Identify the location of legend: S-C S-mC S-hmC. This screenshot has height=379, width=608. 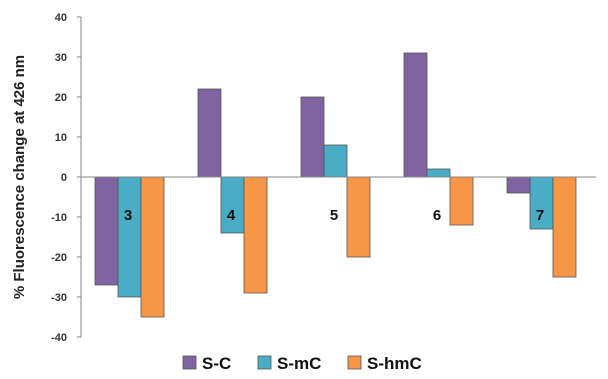
(302, 363).